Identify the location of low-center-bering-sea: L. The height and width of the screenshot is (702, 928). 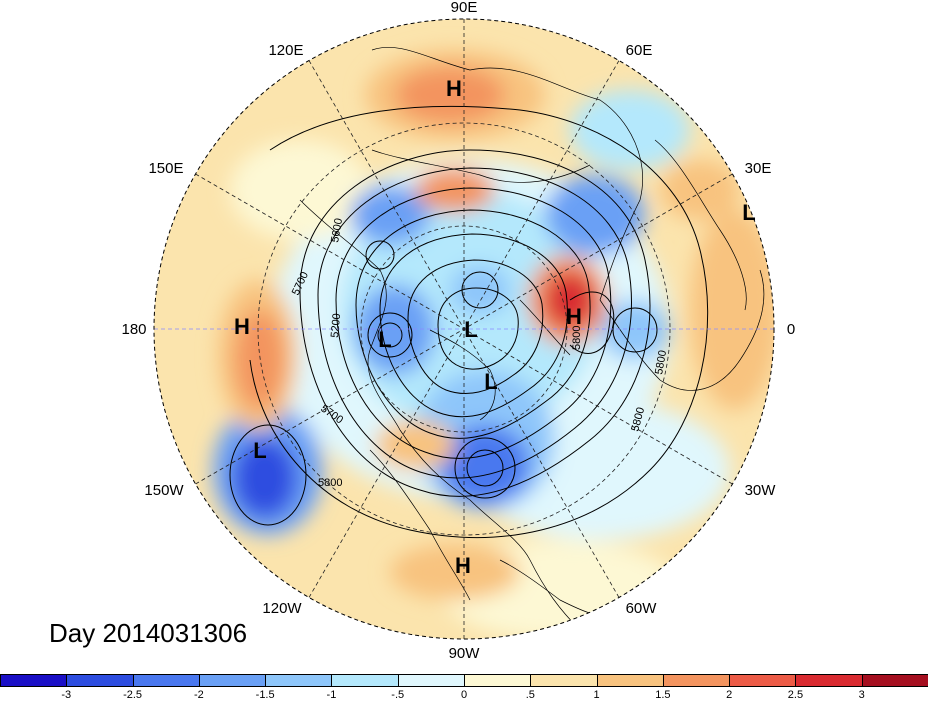
(384, 339).